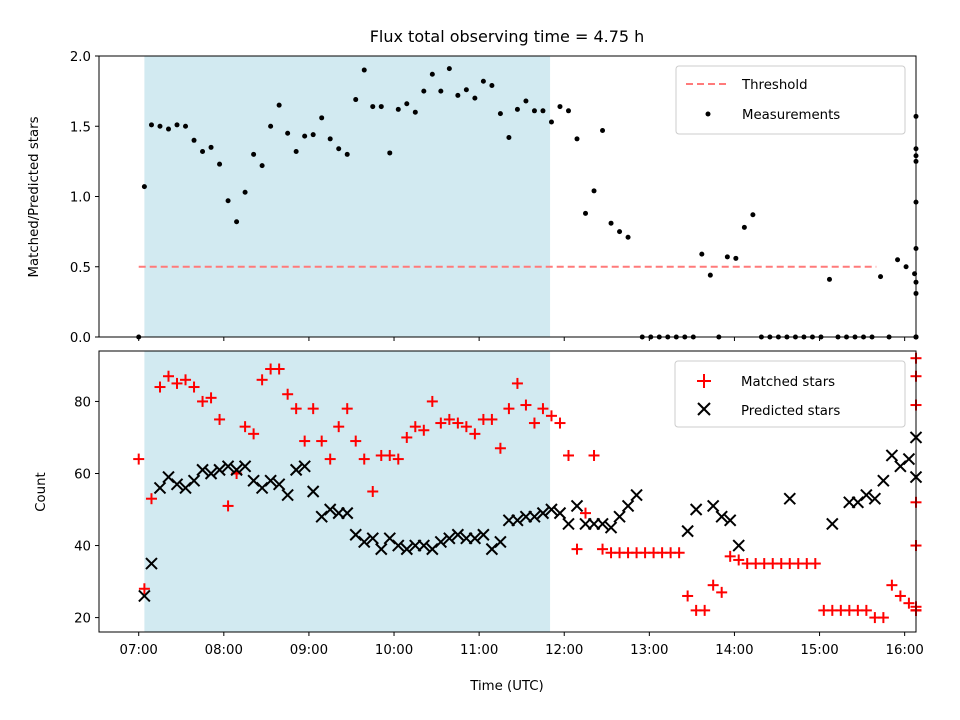 The image size is (960, 720). What do you see at coordinates (80, 338) in the screenshot?
I see `top-ytick-label: 0.0` at bounding box center [80, 338].